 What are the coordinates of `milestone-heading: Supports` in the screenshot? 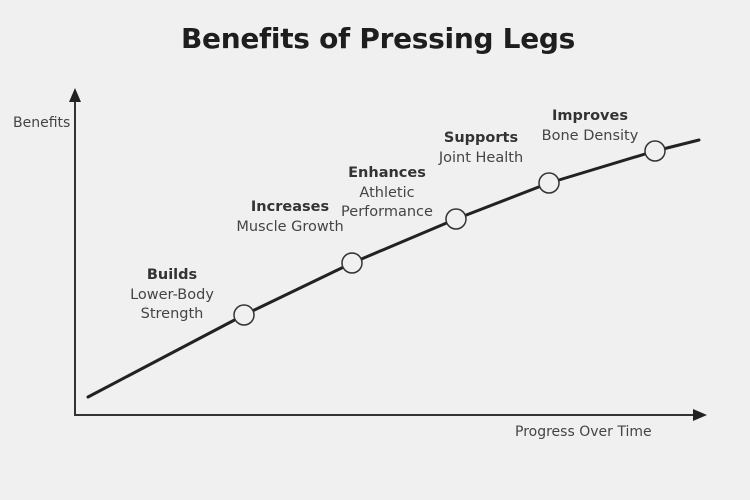 It's located at (481, 138).